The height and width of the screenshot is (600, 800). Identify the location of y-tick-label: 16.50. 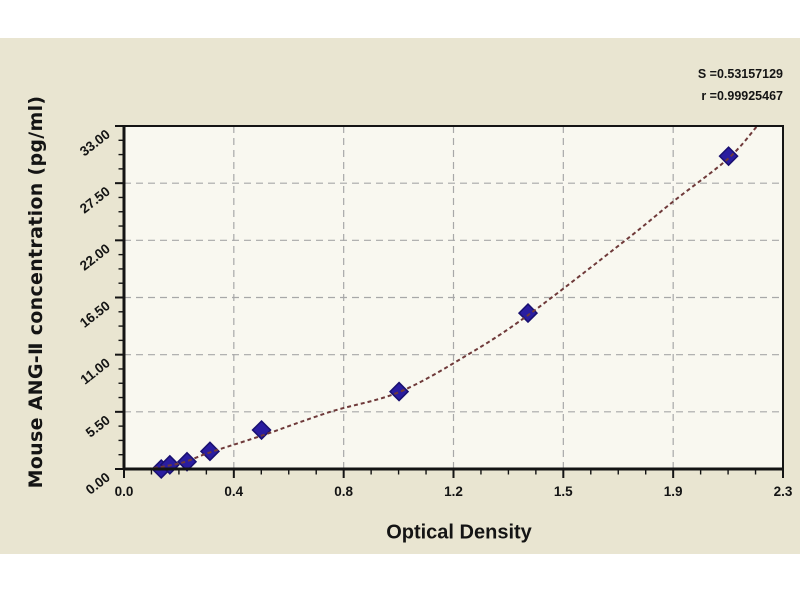
(95, 314).